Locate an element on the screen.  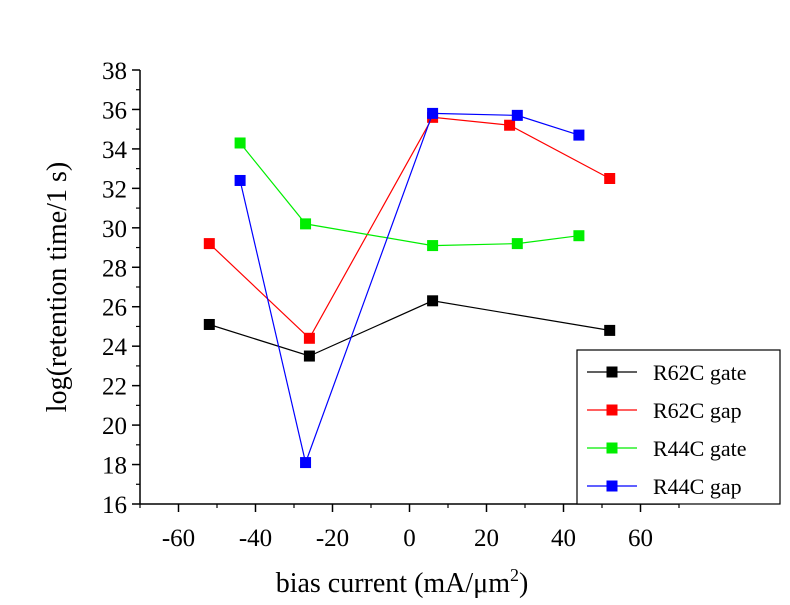
y-tick-label: 16 is located at coordinates (114, 505).